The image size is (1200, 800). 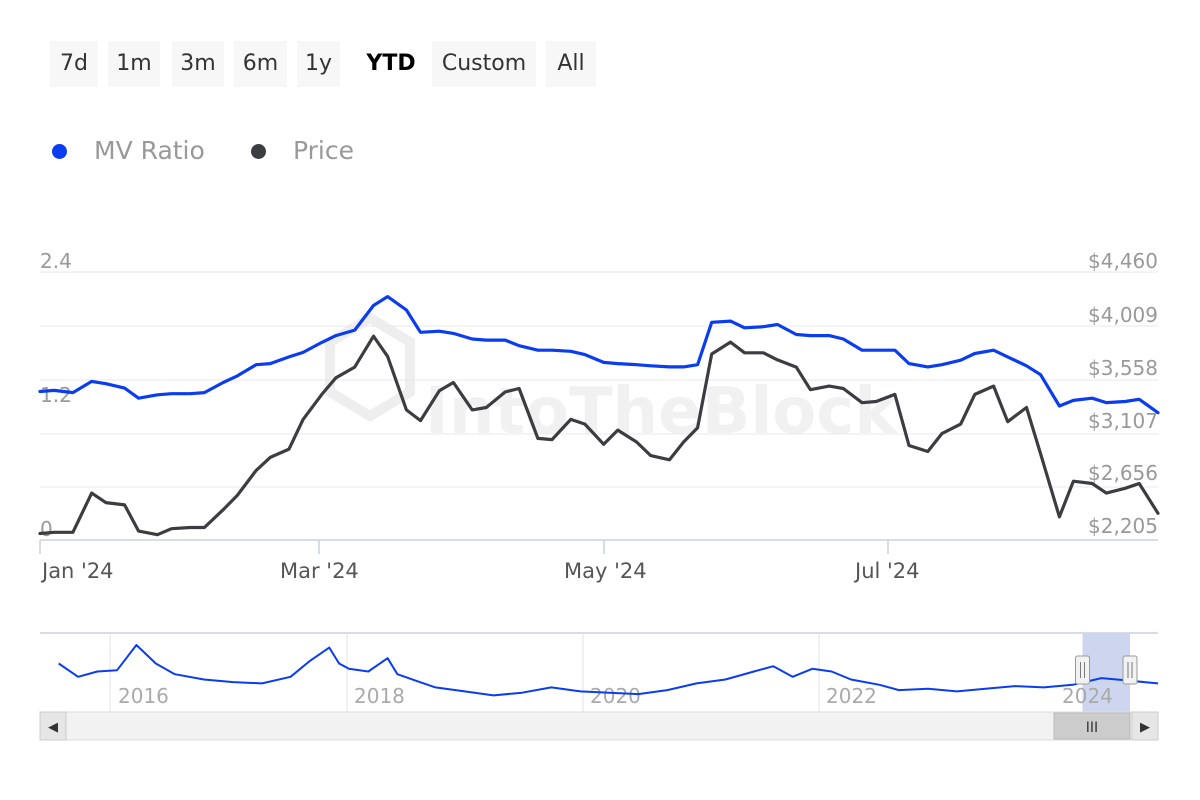 I want to click on navigator-year-label: 2018, so click(x=379, y=696).